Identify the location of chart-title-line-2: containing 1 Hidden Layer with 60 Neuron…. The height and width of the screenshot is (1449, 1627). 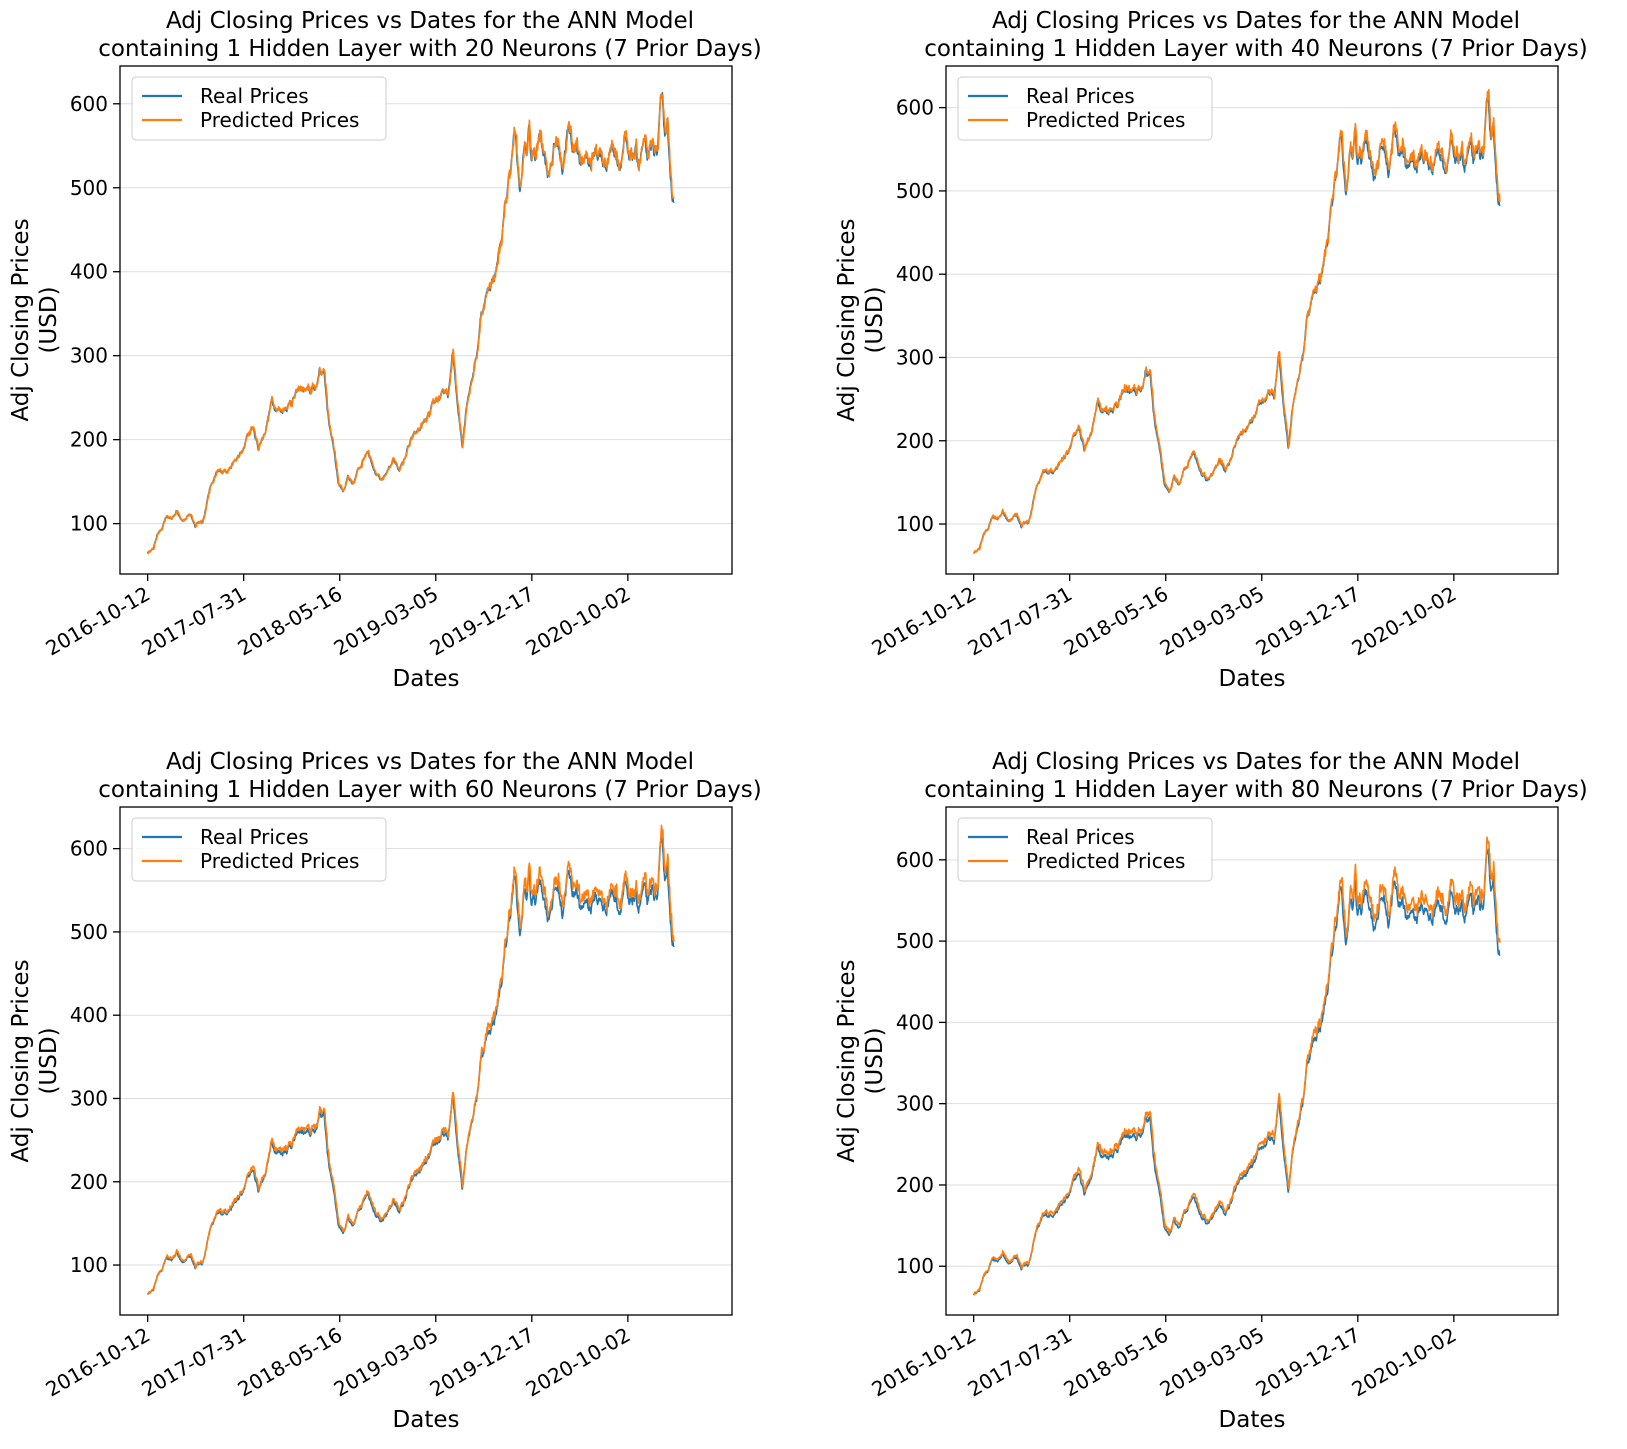
(430, 790).